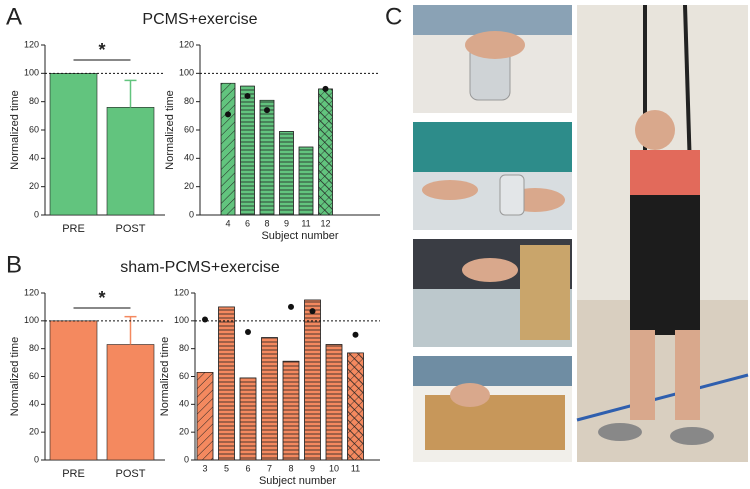 The height and width of the screenshot is (489, 750). What do you see at coordinates (325, 223) in the screenshot?
I see `x-tick-label: 12` at bounding box center [325, 223].